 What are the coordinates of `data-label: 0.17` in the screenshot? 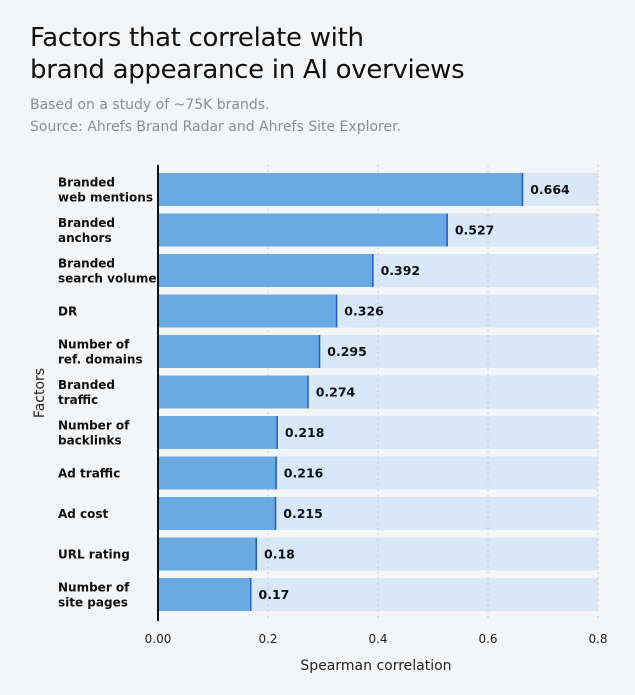 It's located at (274, 594).